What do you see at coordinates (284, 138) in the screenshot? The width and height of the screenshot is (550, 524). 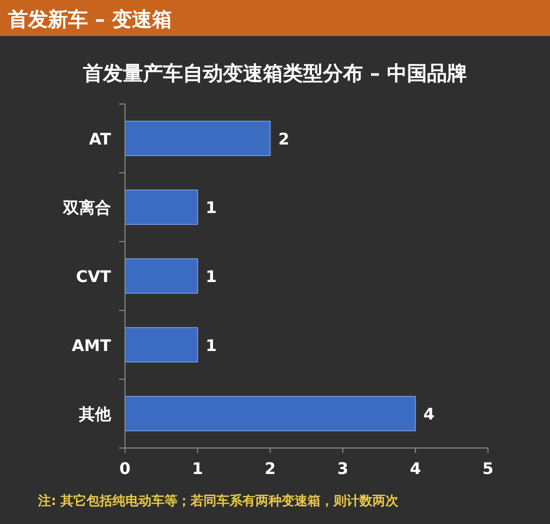 I see `data-label: 2` at bounding box center [284, 138].